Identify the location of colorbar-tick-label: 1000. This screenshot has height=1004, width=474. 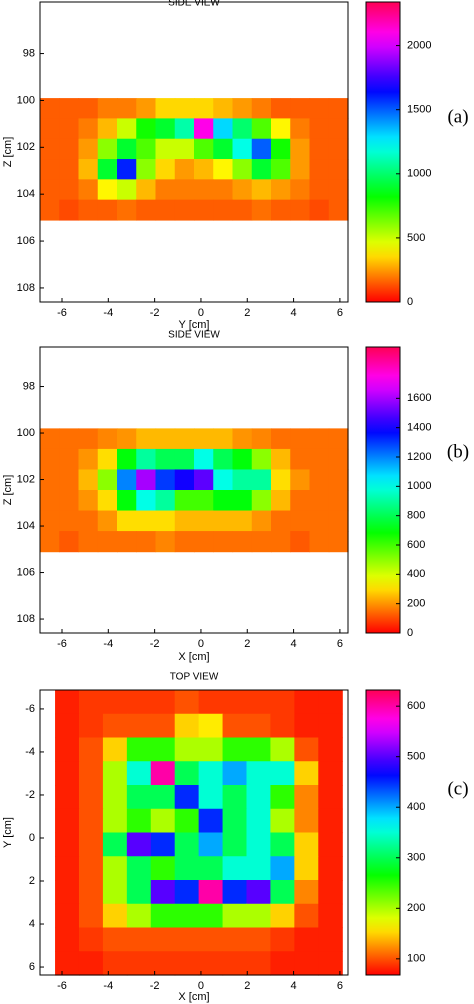
(419, 486).